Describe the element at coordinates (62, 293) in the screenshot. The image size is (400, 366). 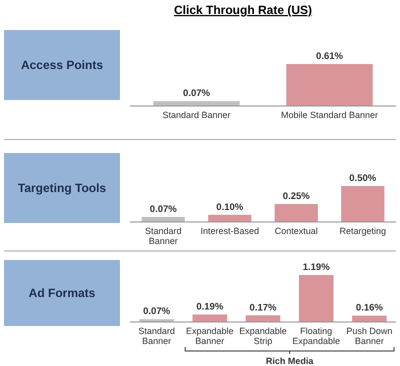
I see `y-axis-title: Ad Formats` at that location.